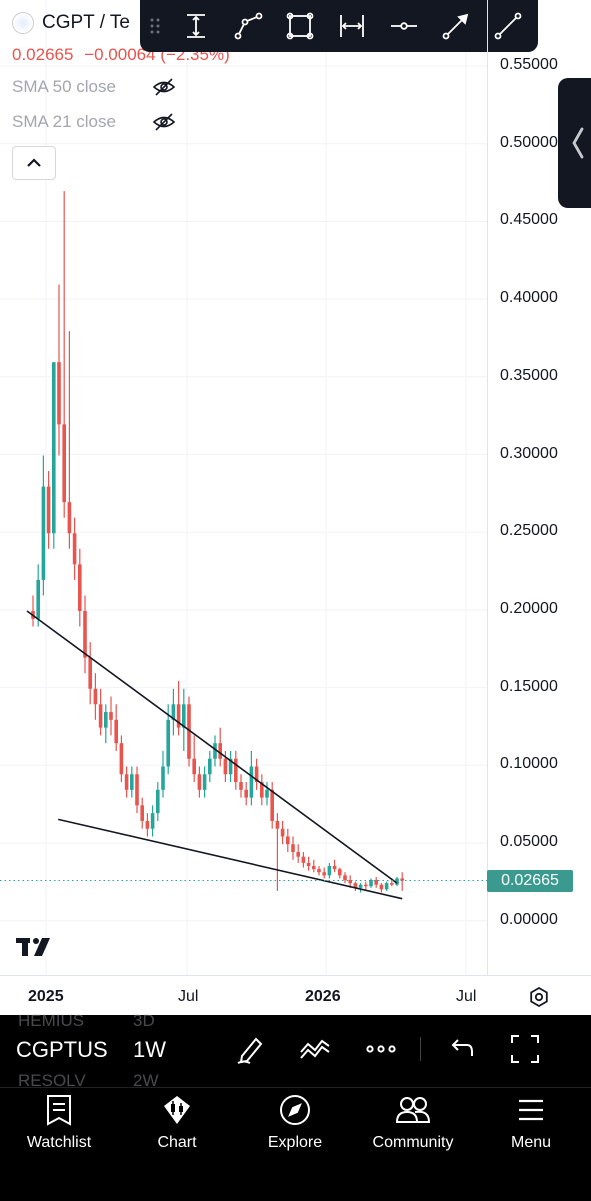  What do you see at coordinates (578, 143) in the screenshot?
I see `chevron-left-icon` at bounding box center [578, 143].